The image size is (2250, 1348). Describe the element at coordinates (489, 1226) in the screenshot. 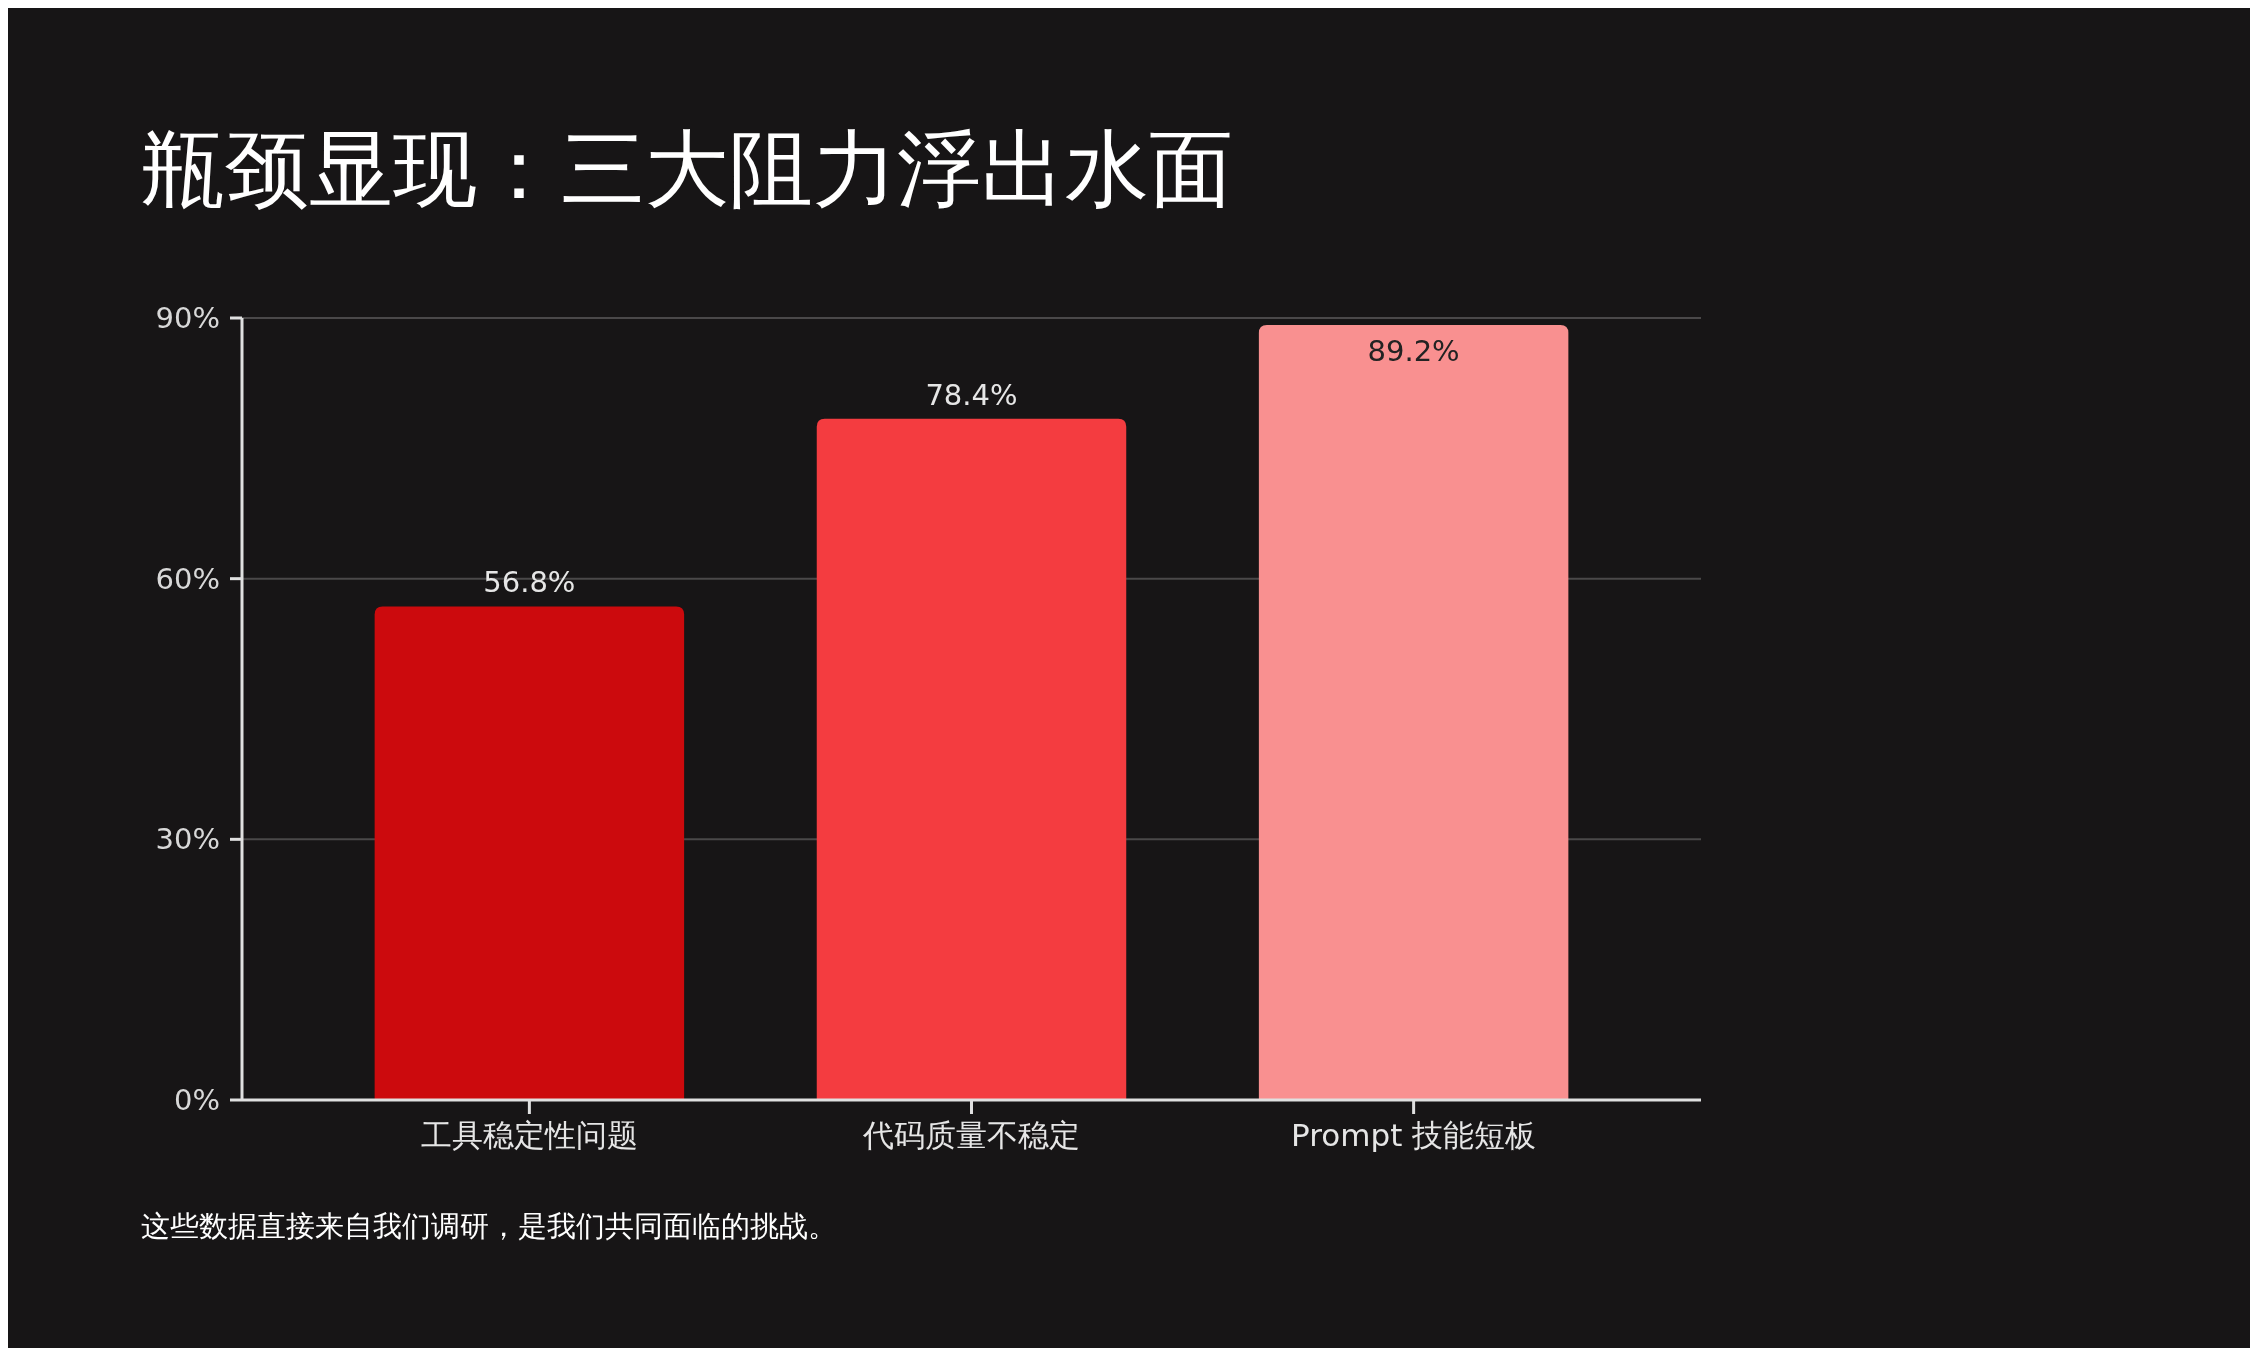

I see `text: 这些数据直接来自我们调研，是我们共同面临的挑战。` at that location.